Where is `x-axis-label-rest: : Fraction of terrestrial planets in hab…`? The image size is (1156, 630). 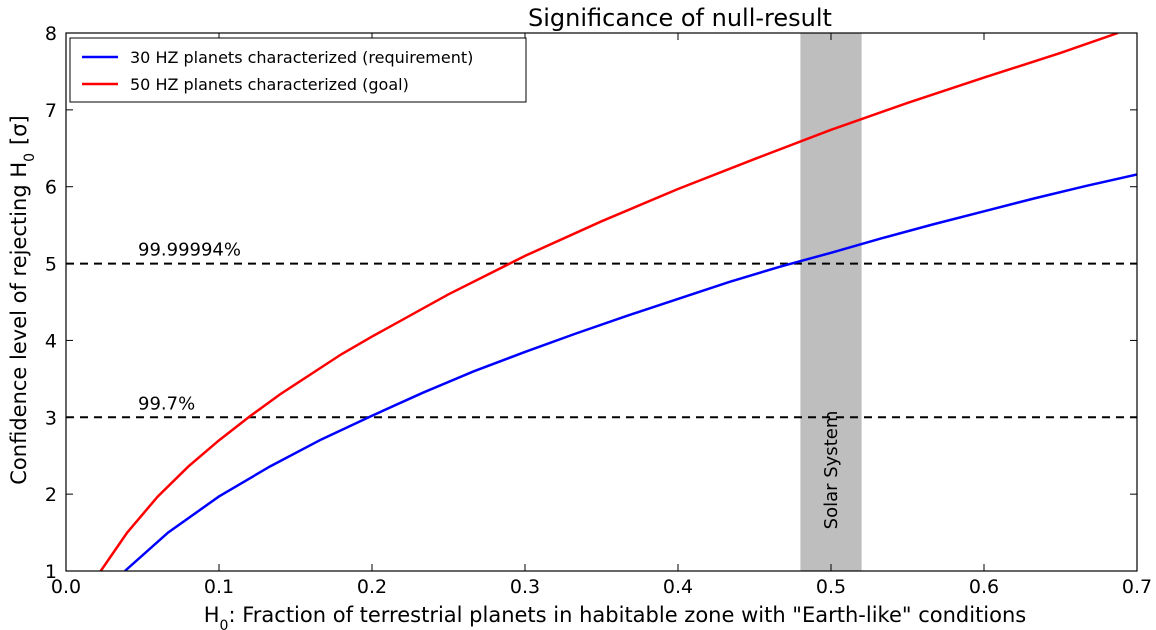 x-axis-label-rest: : Fraction of terrestrial planets in hab… is located at coordinates (627, 615).